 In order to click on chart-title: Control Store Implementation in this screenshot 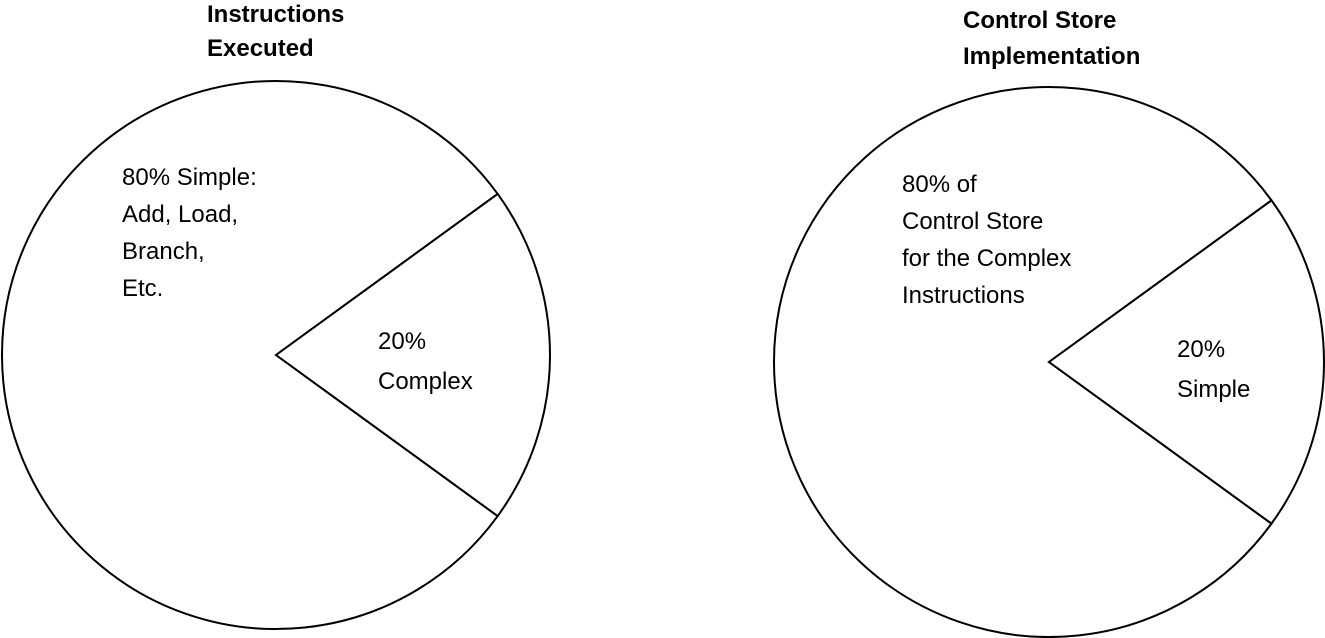, I will do `click(1051, 38)`.